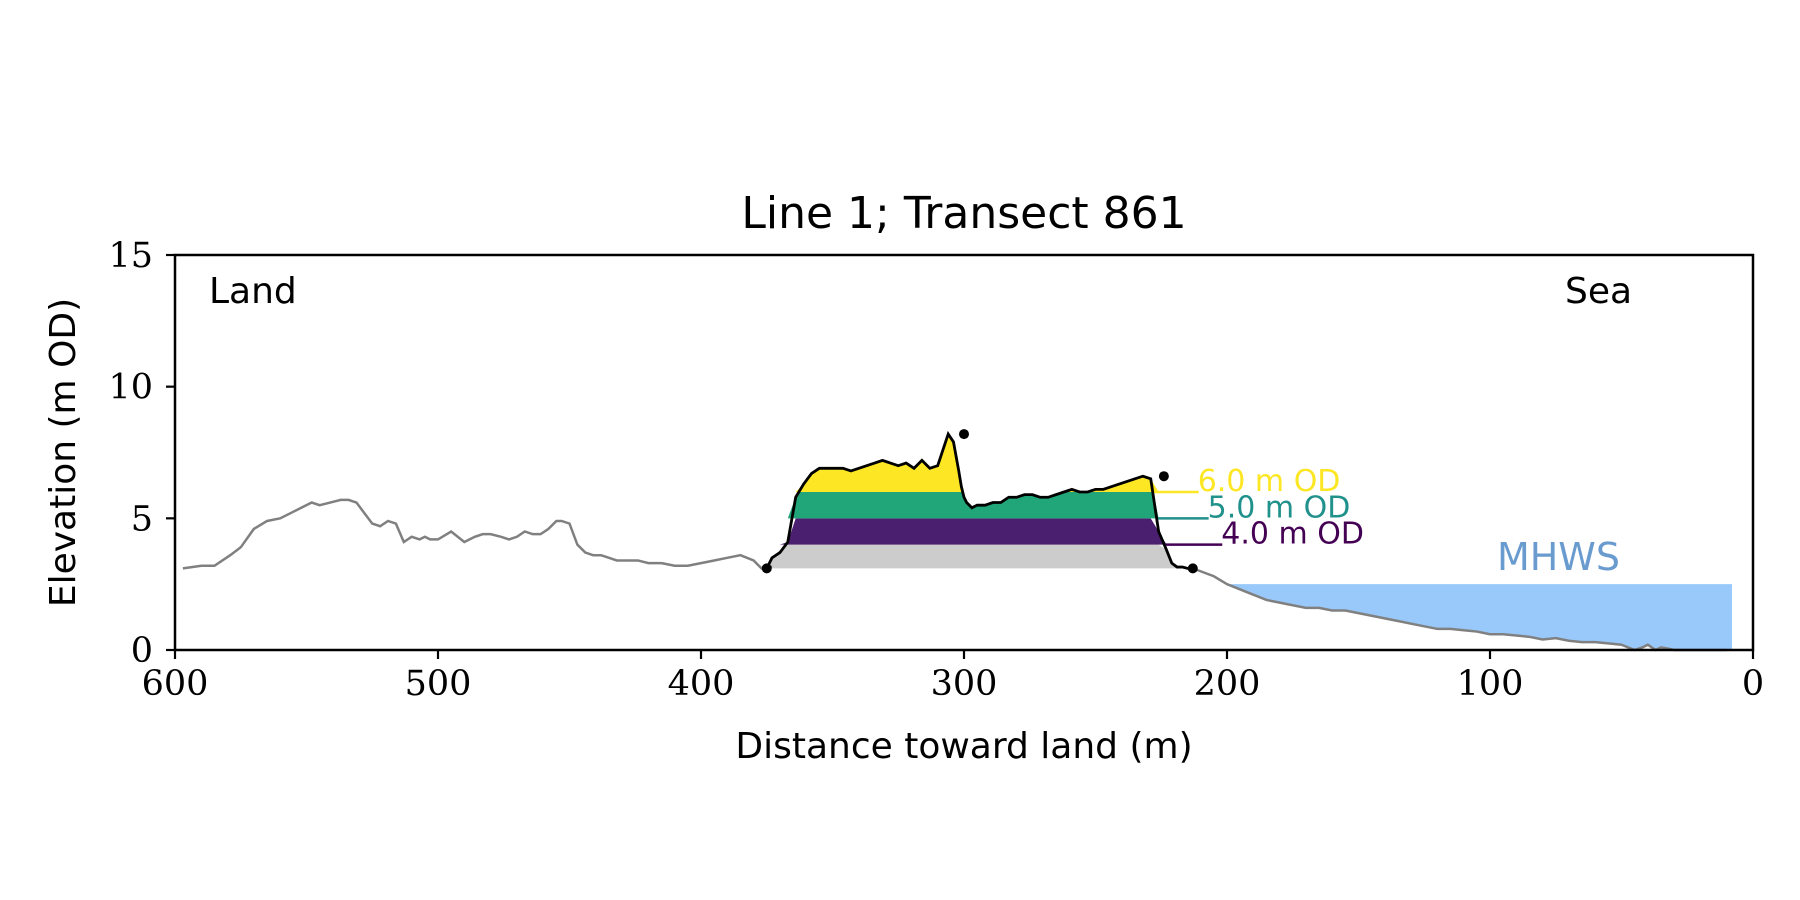  Describe the element at coordinates (979, 463) in the screenshot. I see `dune-band-above-6m` at that location.